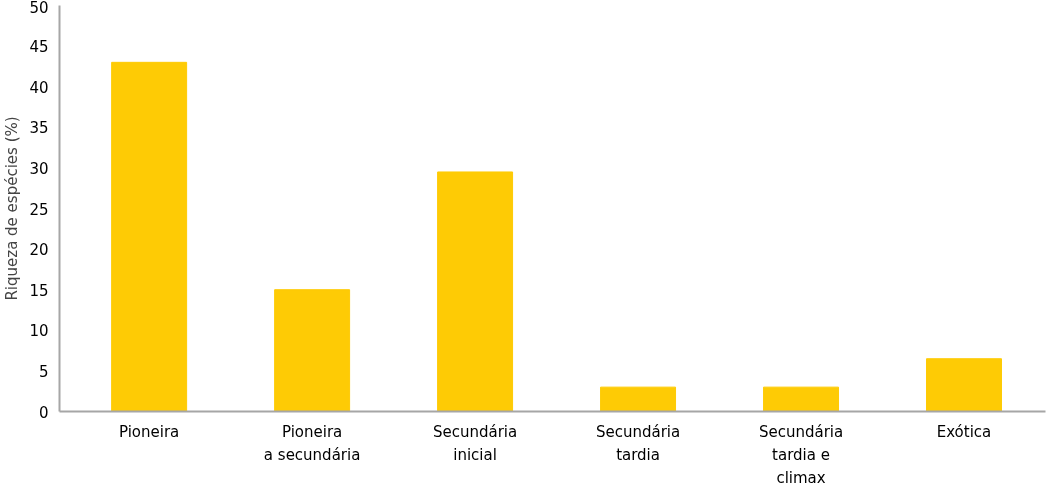  I want to click on x-tick-label: Pioneira, so click(149, 431).